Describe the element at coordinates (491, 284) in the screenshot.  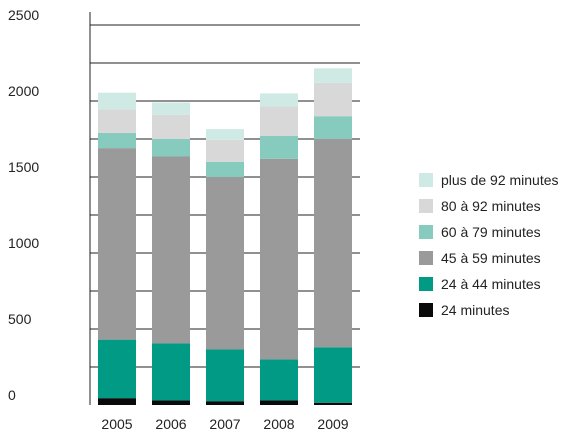
I see `legend-label: 24 à 44 minutes` at that location.